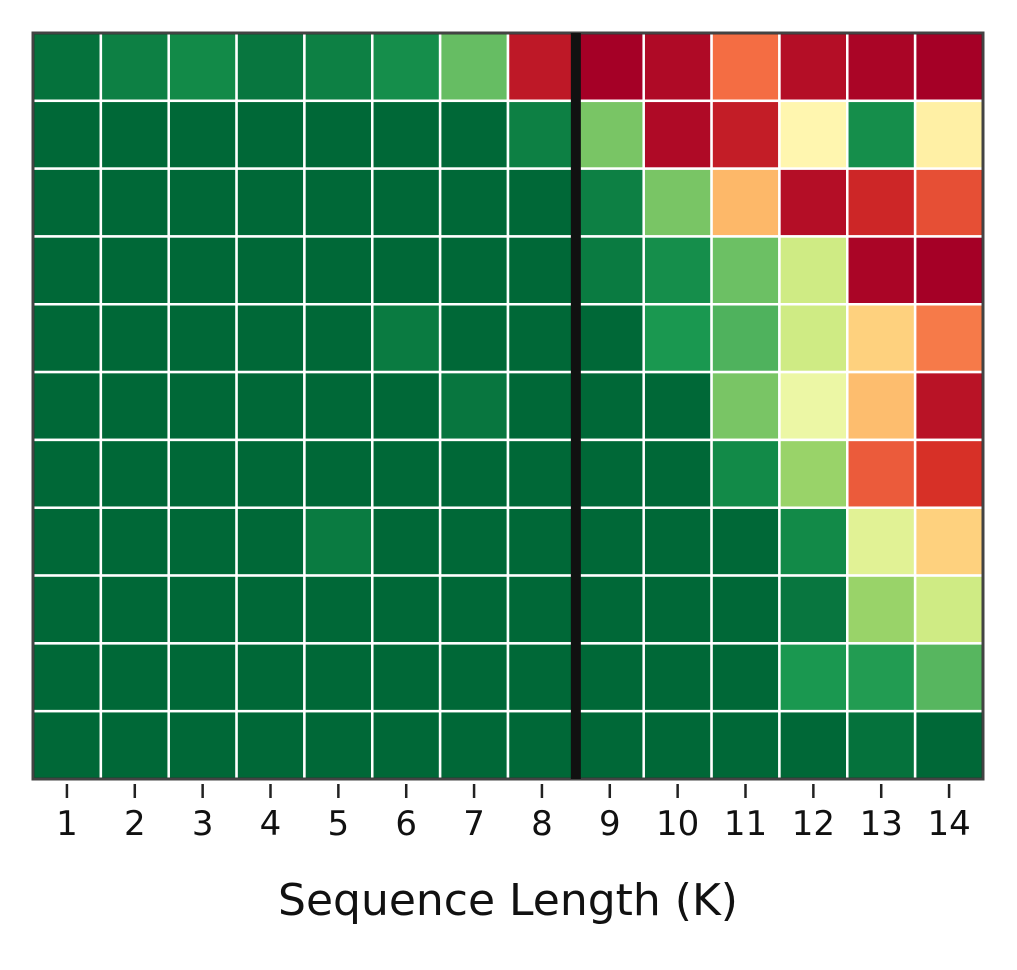 This screenshot has width=1017, height=970. What do you see at coordinates (203, 824) in the screenshot?
I see `x-tick-label: 3` at bounding box center [203, 824].